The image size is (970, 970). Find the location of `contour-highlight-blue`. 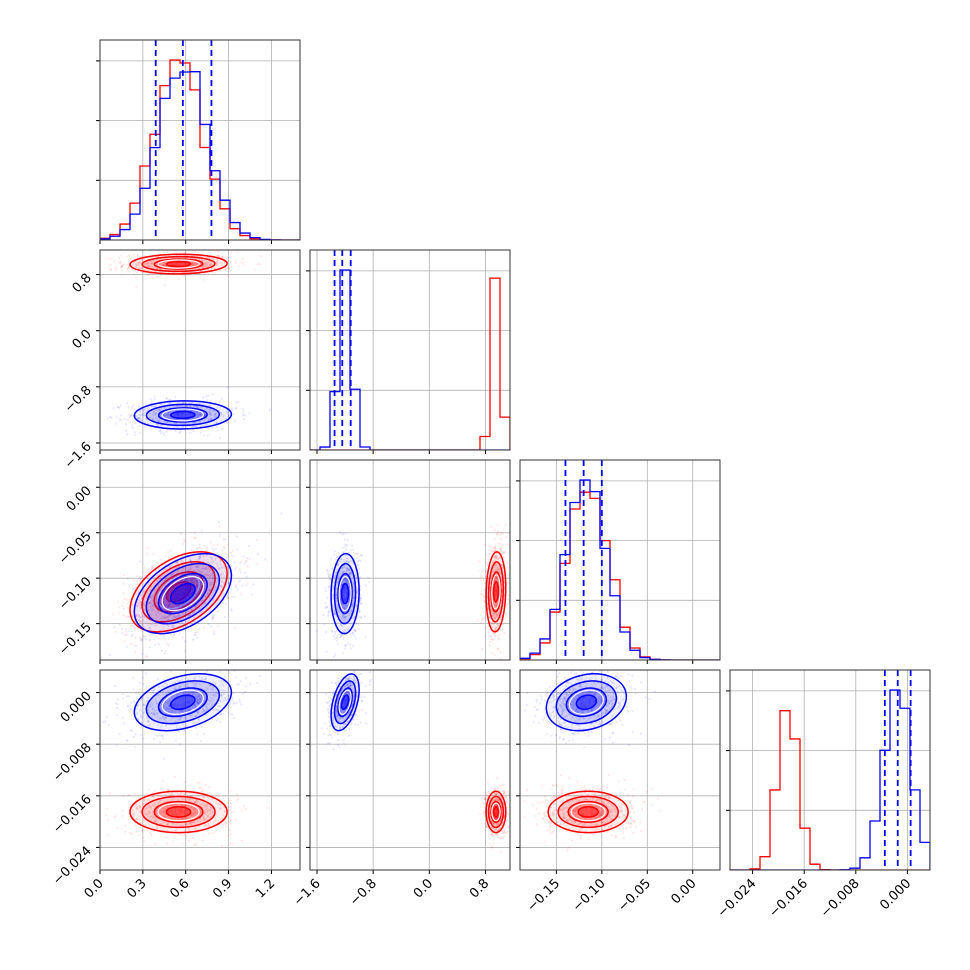

contour-highlight-blue is located at coordinates (183, 594).